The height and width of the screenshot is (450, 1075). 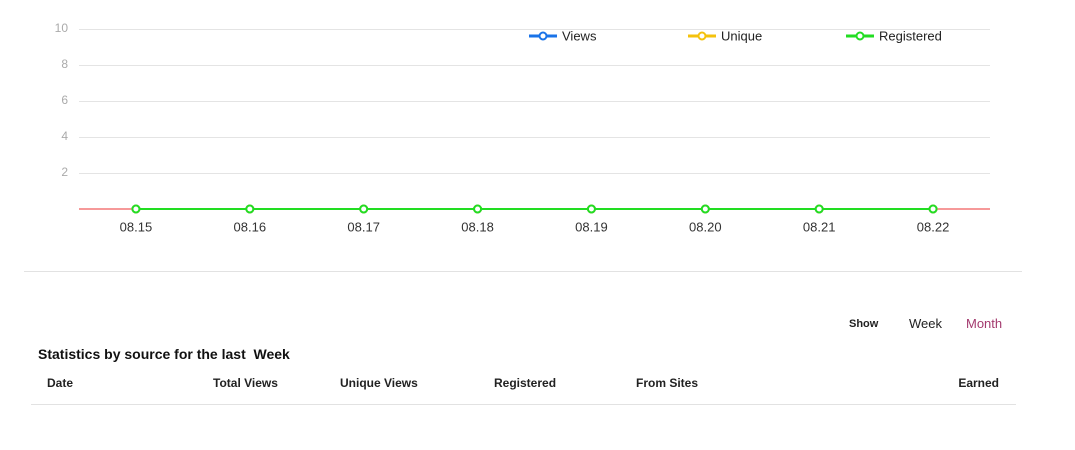 I want to click on month-option: Month, so click(x=984, y=323).